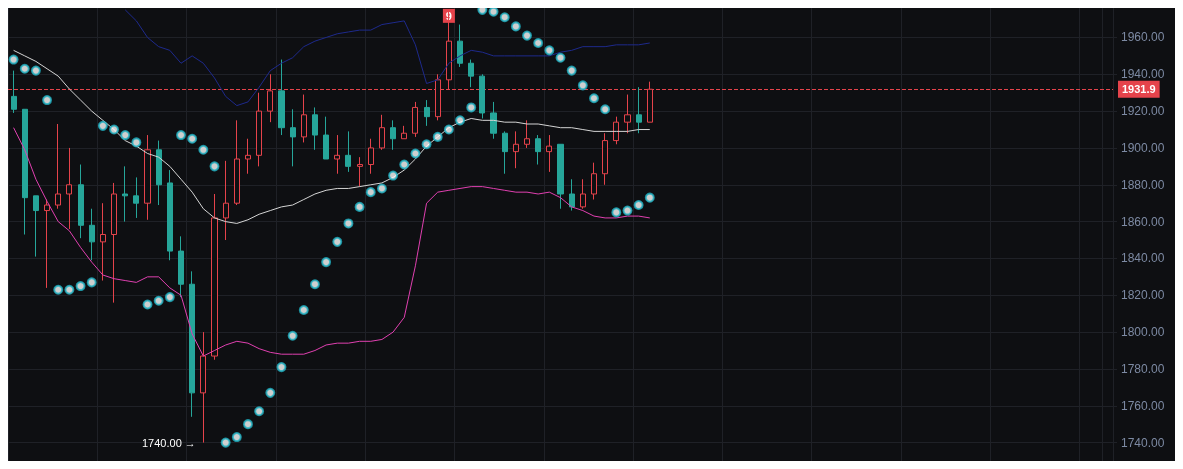 The image size is (1183, 469). I want to click on ref-line-label: 1931.9, so click(1139, 89).